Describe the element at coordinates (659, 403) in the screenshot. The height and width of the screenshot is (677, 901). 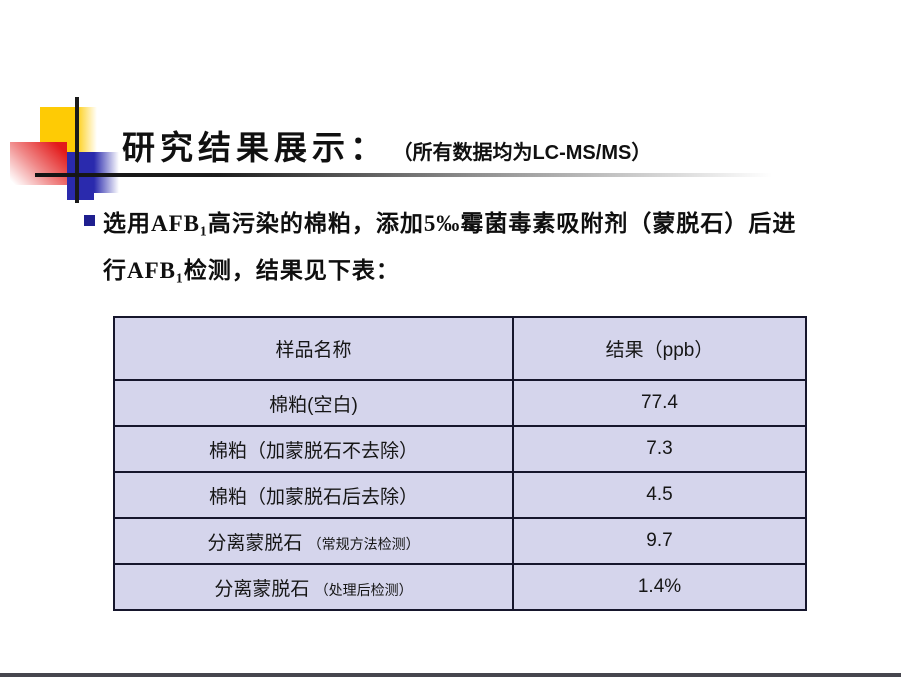
I see `result-value: 77.4` at that location.